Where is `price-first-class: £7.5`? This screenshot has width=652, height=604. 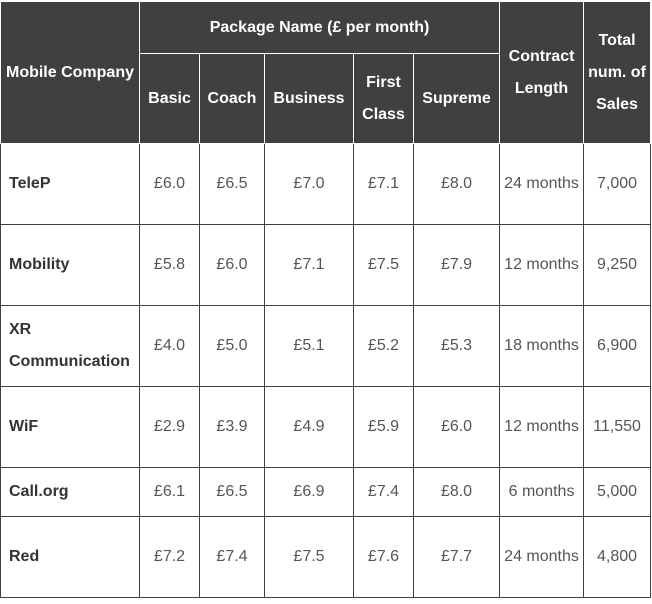 price-first-class: £7.5 is located at coordinates (383, 265).